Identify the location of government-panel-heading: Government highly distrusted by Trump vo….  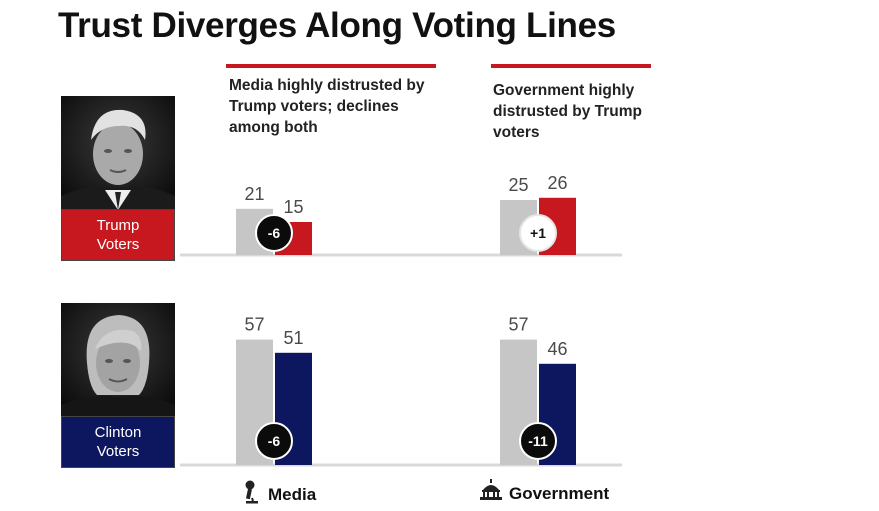
(567, 111).